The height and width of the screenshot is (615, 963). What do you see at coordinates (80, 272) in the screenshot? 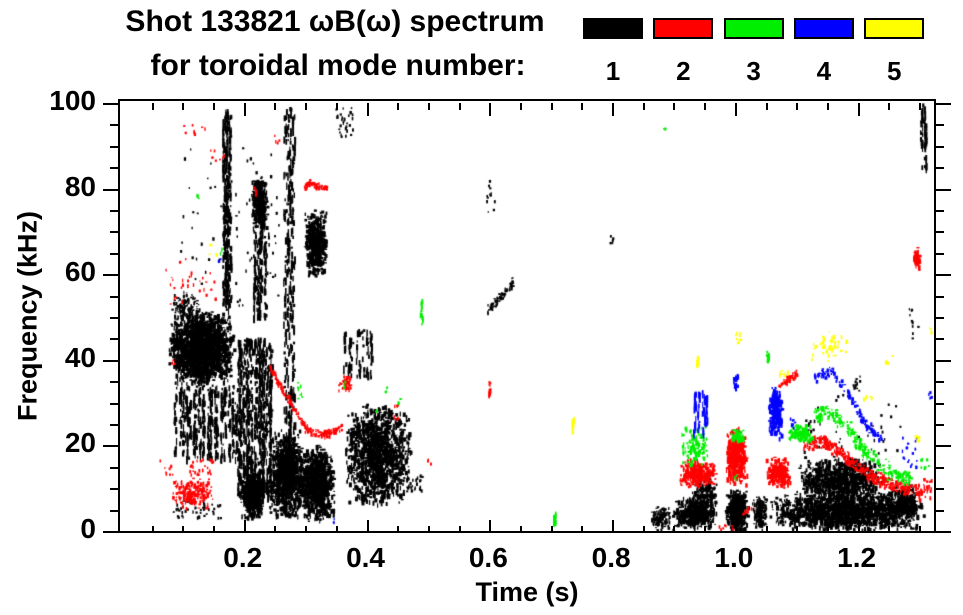
I see `y-tick-label: 60` at bounding box center [80, 272].